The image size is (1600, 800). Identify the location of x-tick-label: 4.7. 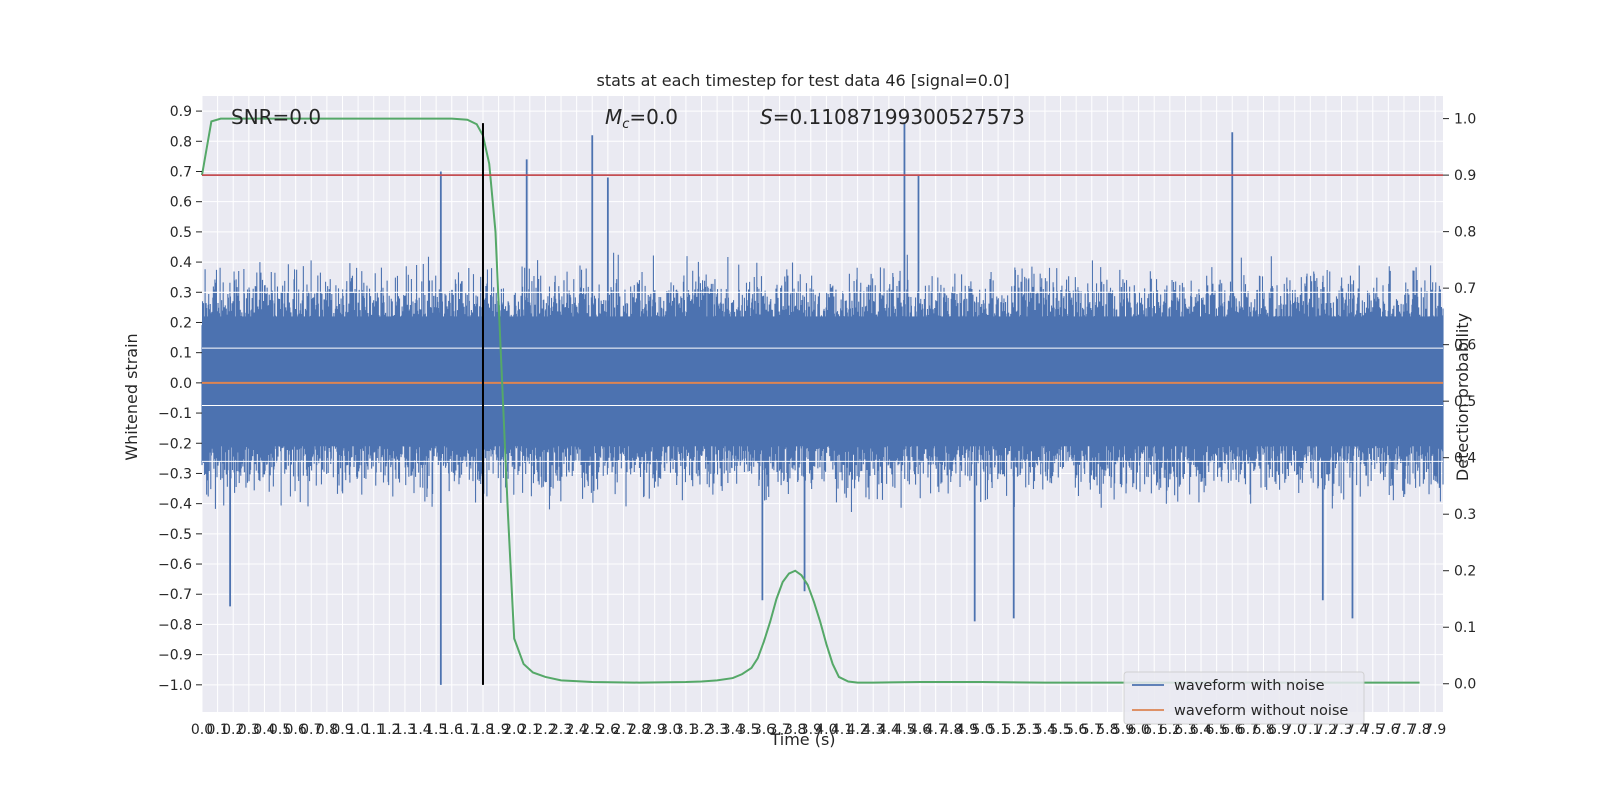
(936, 730).